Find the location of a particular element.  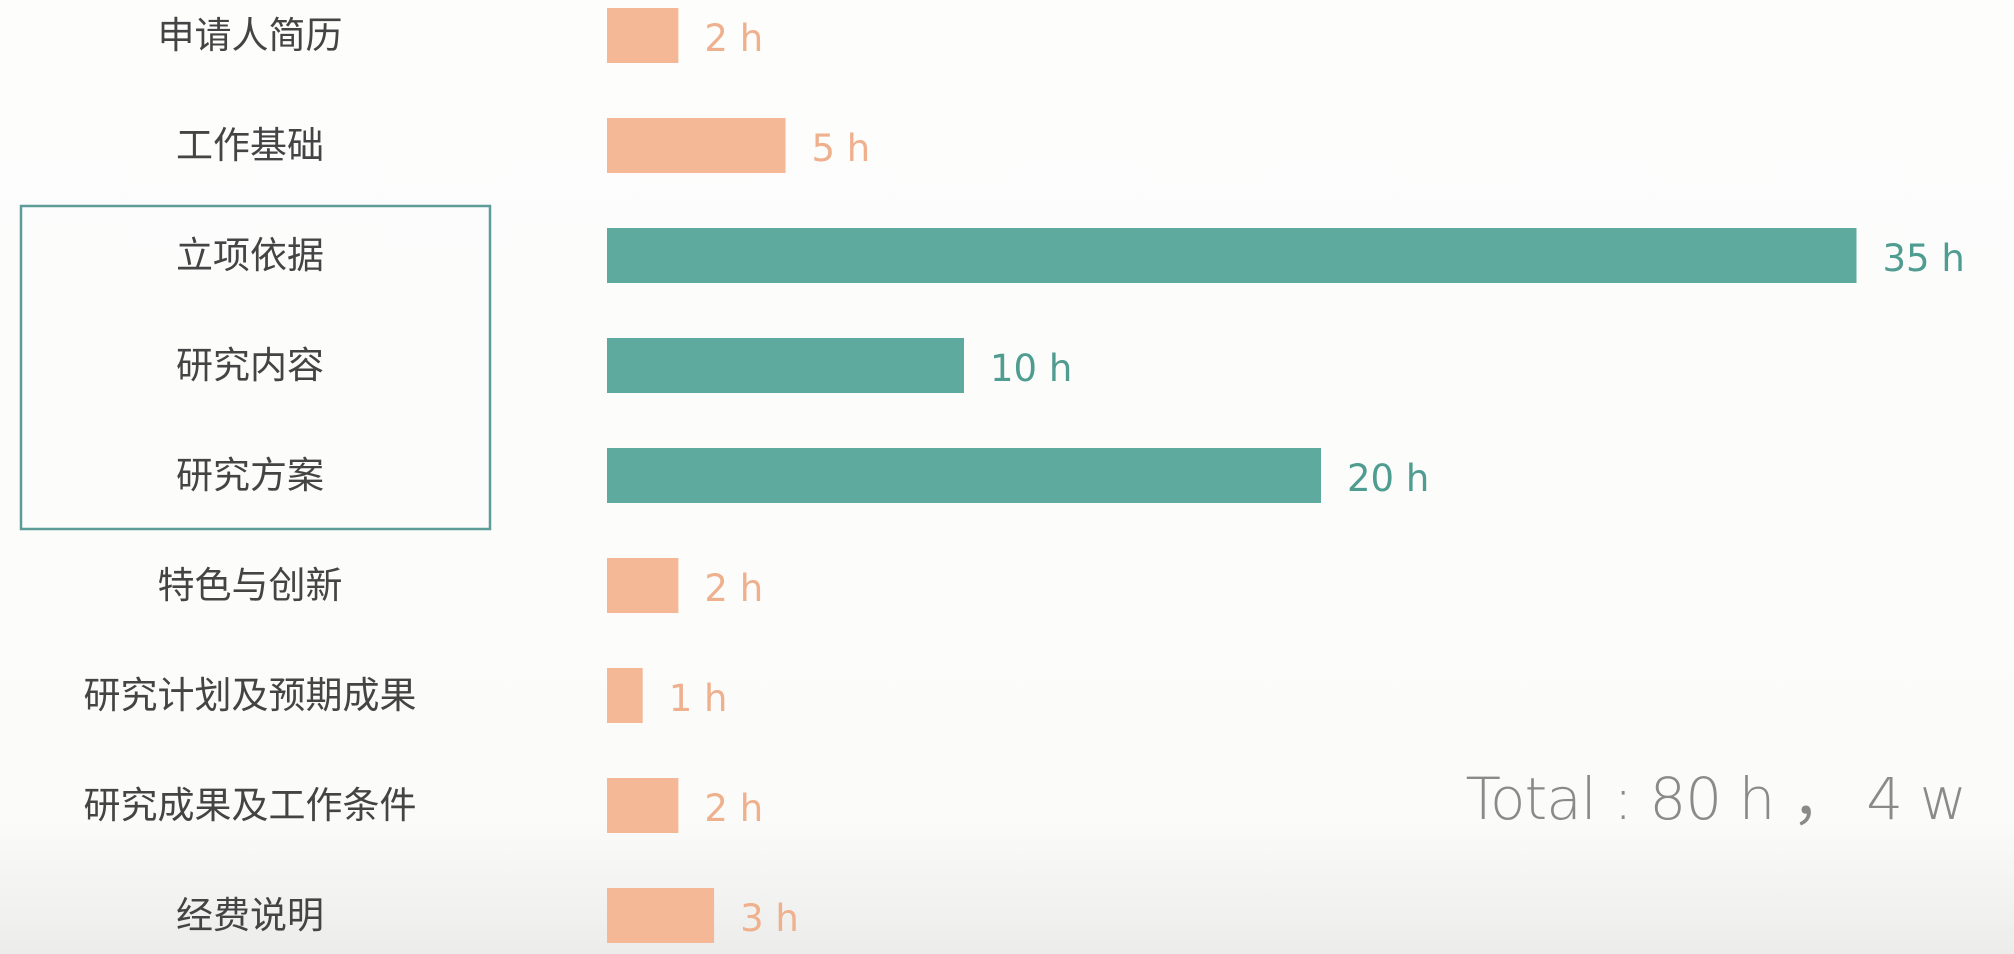

category-label: 申请人简历 is located at coordinates (250, 35).